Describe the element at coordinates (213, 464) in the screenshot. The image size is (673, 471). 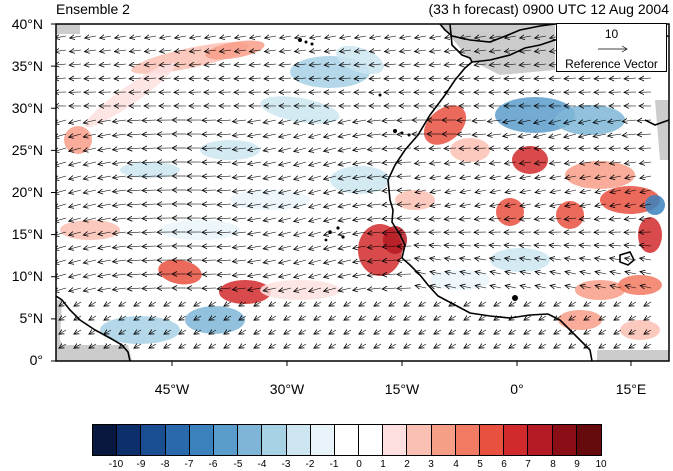
I see `colorbar-label: -6` at that location.